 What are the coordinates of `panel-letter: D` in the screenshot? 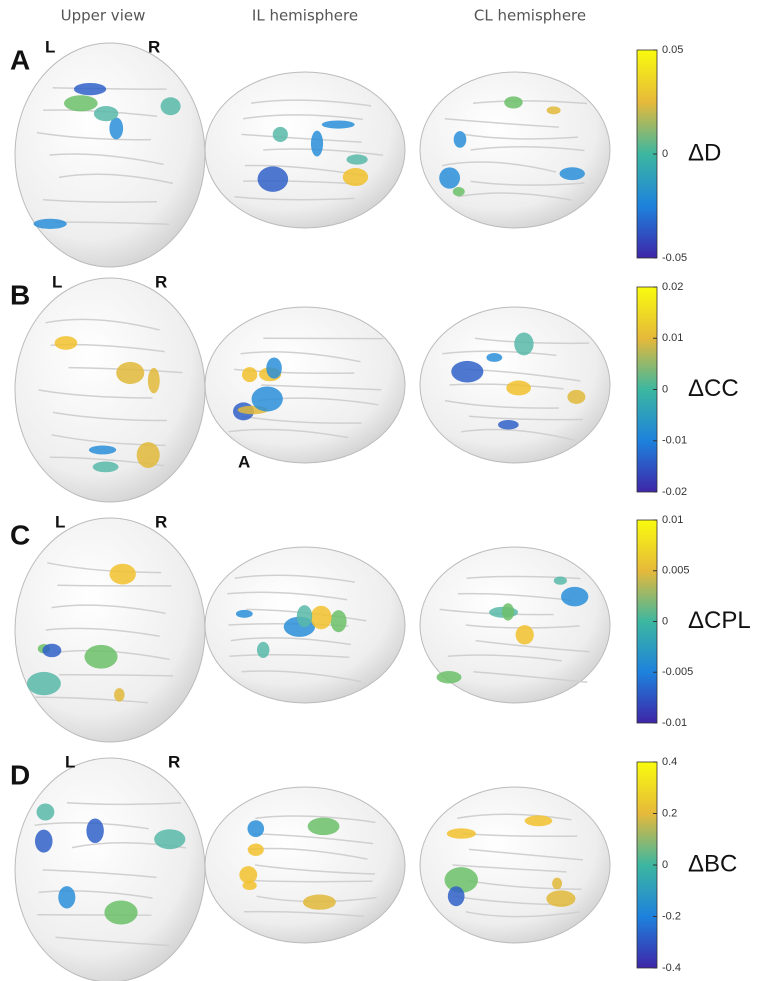 It's located at (20, 774).